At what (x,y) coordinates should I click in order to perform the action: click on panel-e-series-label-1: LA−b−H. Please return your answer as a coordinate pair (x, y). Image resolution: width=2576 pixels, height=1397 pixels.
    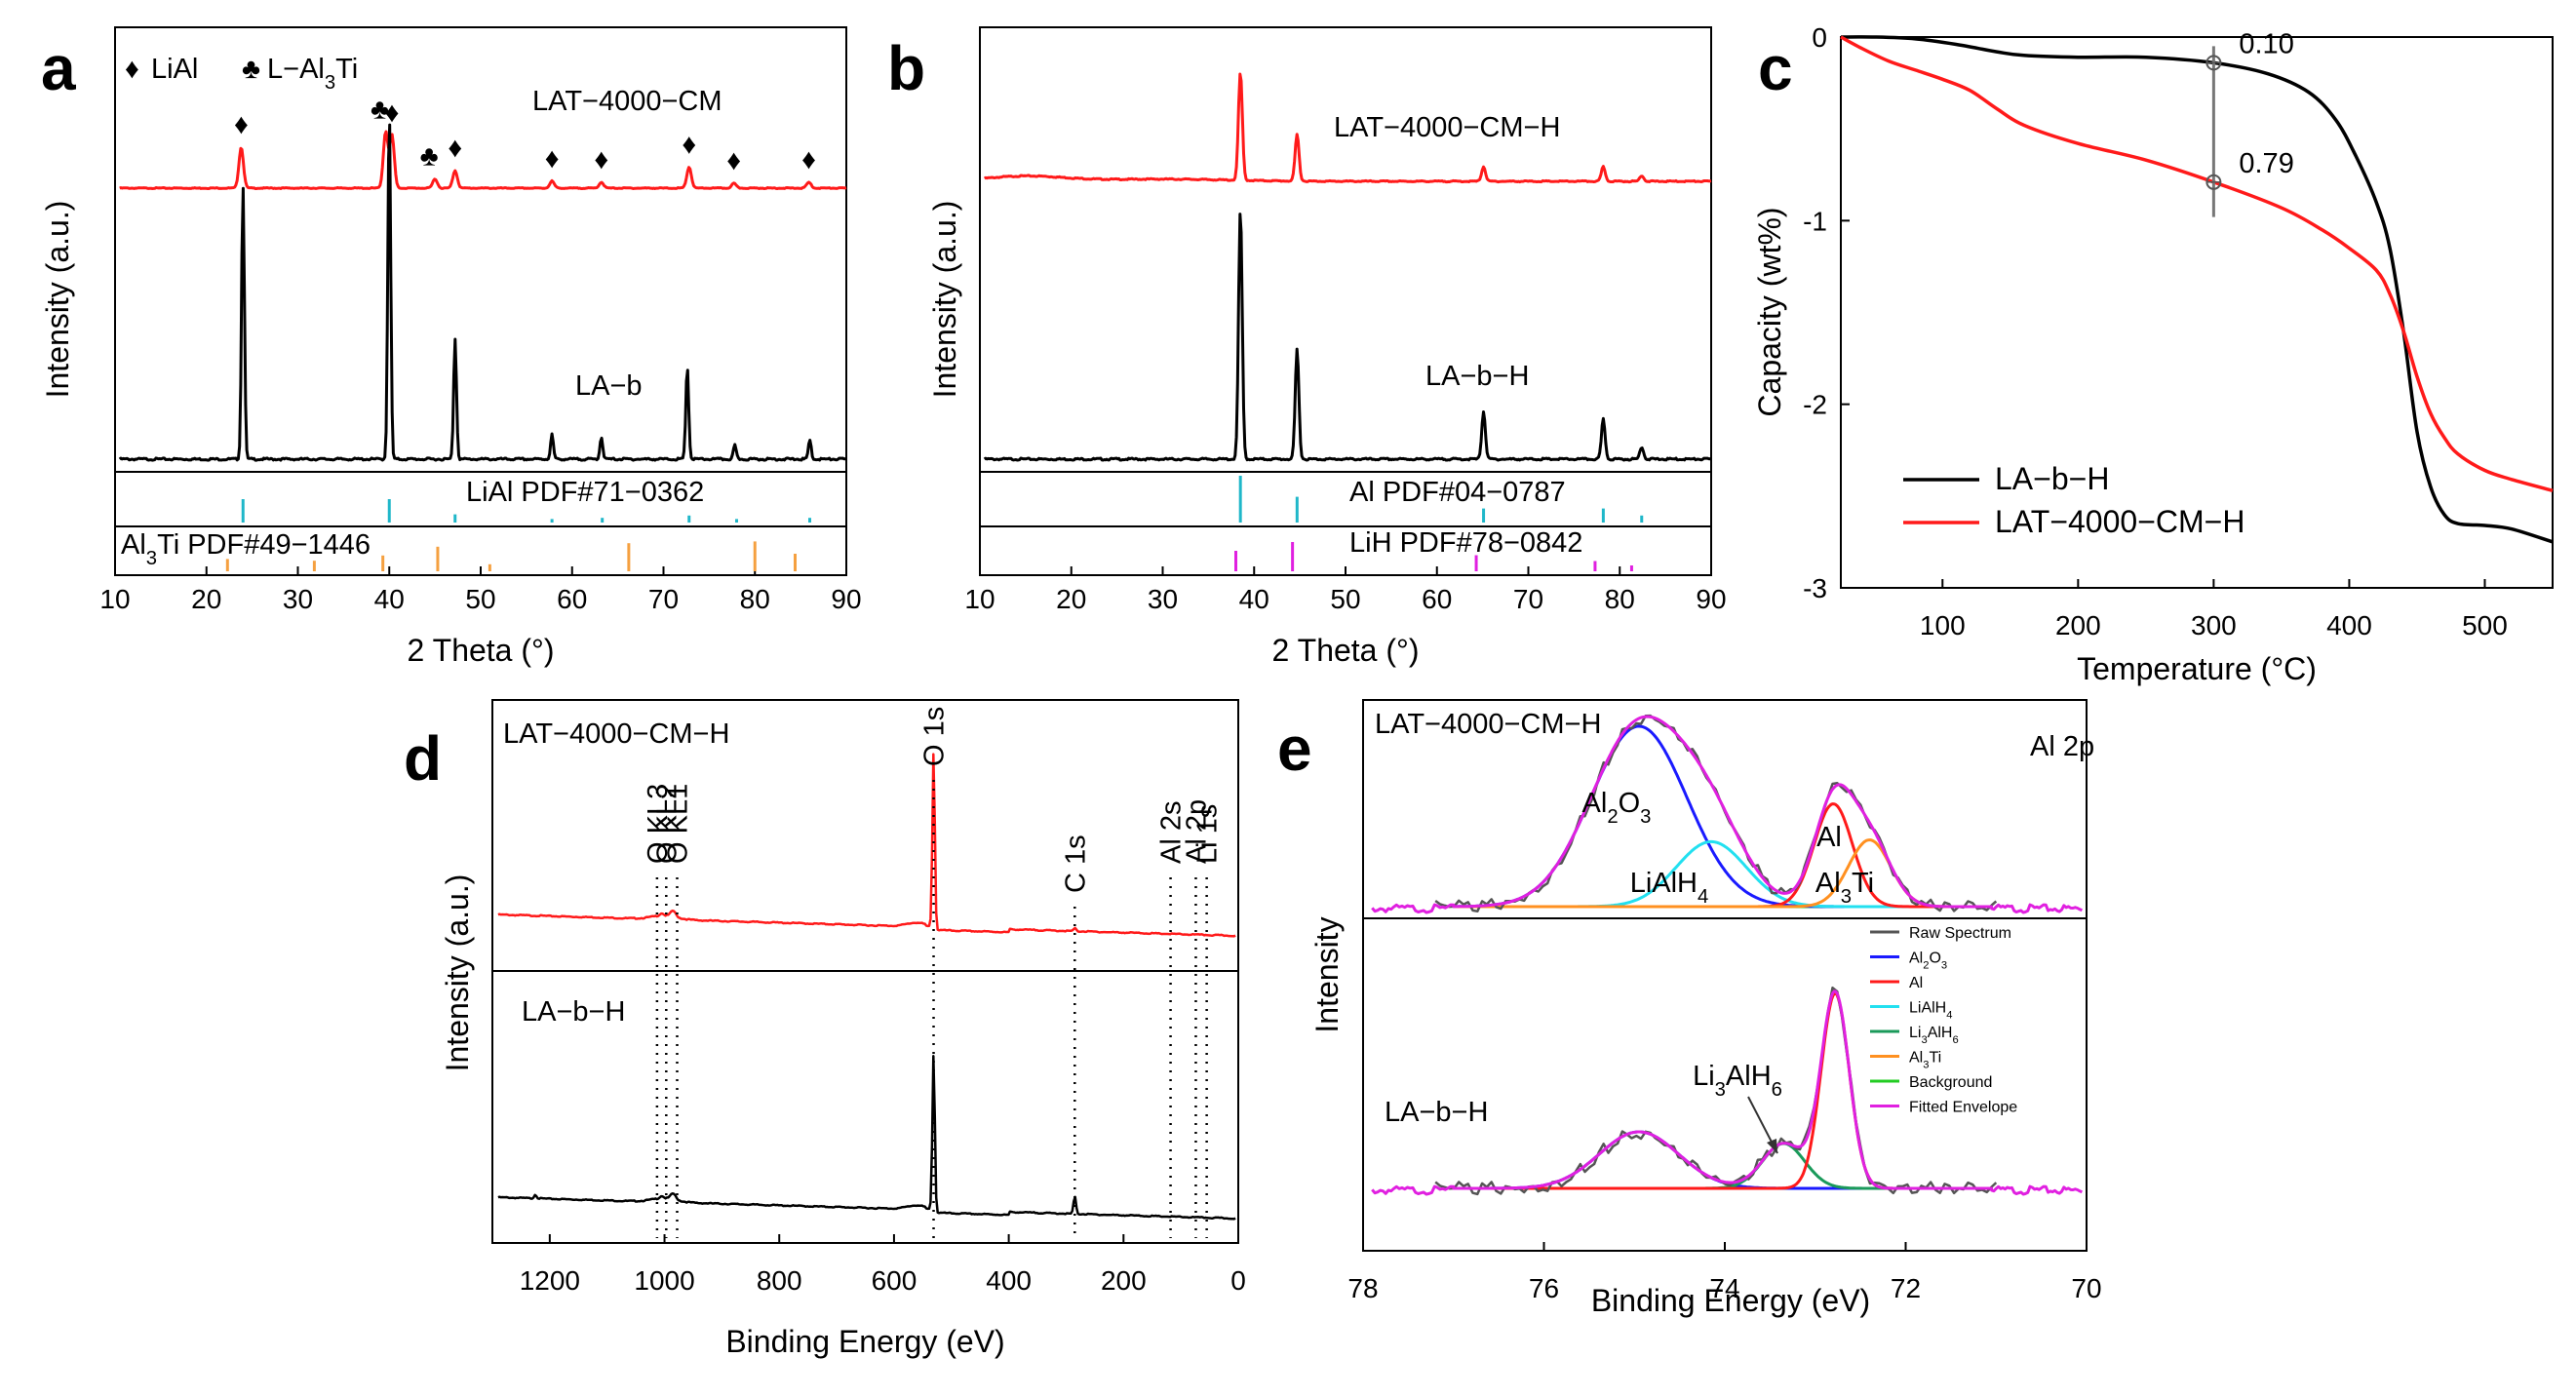
    Looking at the image, I should click on (1436, 1112).